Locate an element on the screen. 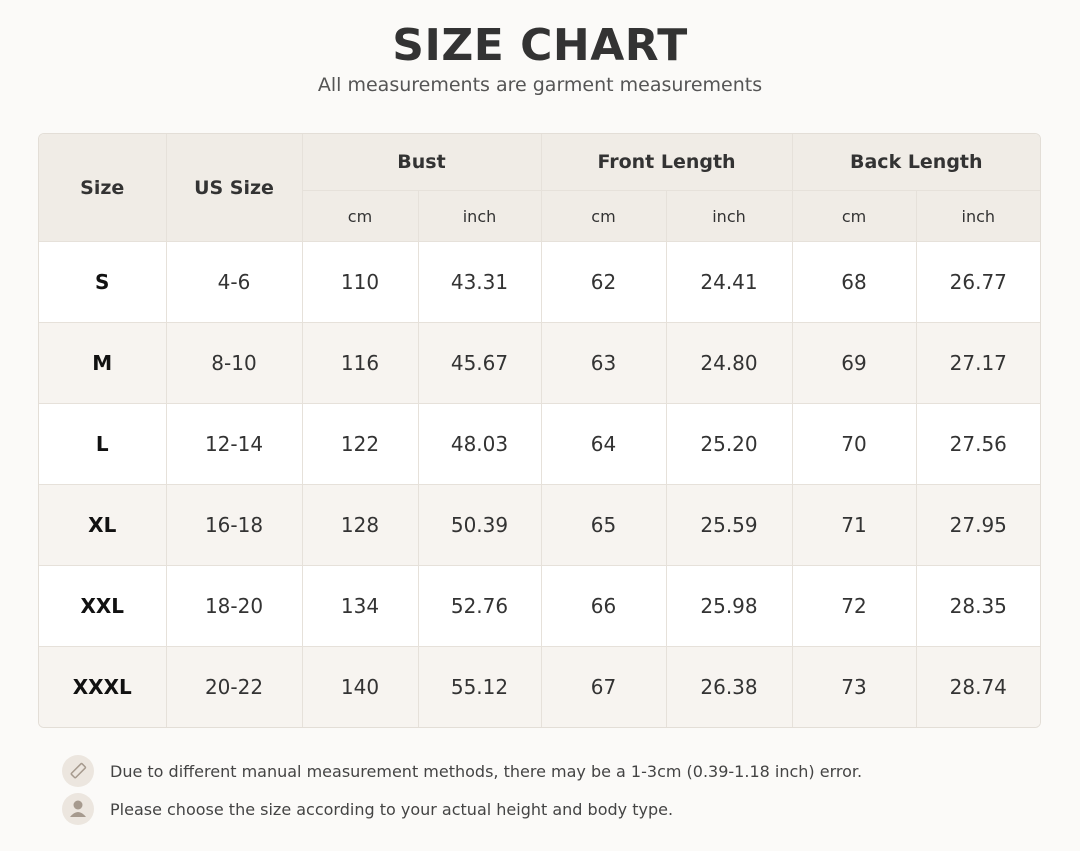 This screenshot has height=851, width=1080. header-row: Size US Size Bust Front Length Back Length is located at coordinates (539, 188).